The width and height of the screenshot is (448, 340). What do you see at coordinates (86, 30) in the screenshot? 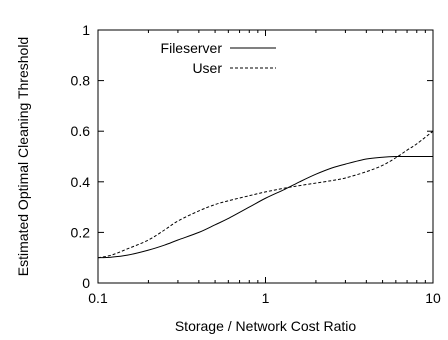
I see `y-tick-label: 1` at bounding box center [86, 30].